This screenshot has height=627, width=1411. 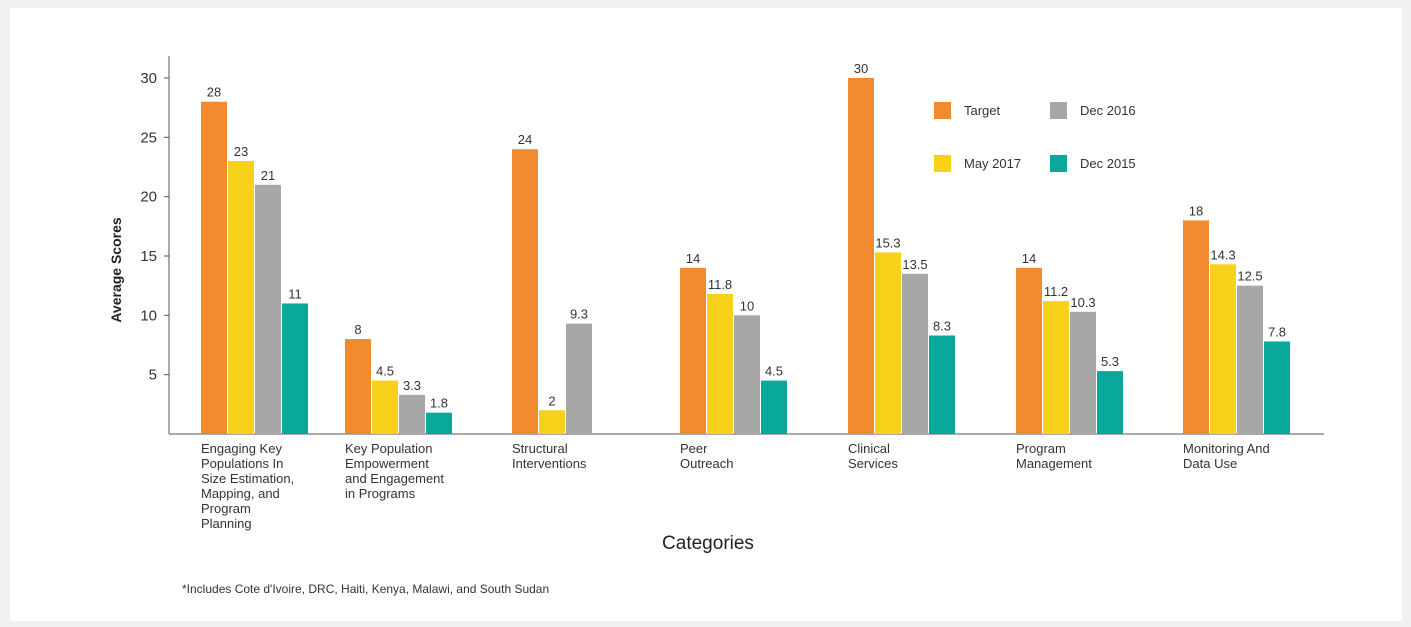 What do you see at coordinates (1108, 163) in the screenshot?
I see `legend-label: Dec 2015` at bounding box center [1108, 163].